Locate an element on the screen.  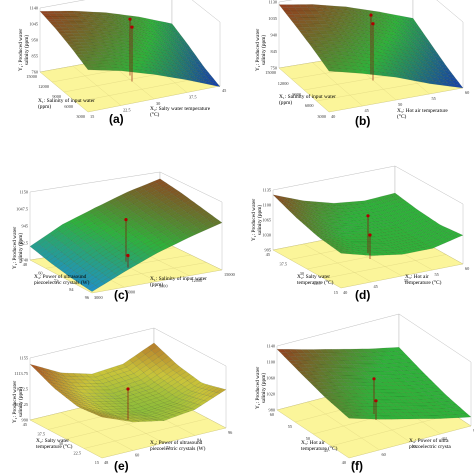
panel-label-d: (d) is located at coordinates (363, 295).